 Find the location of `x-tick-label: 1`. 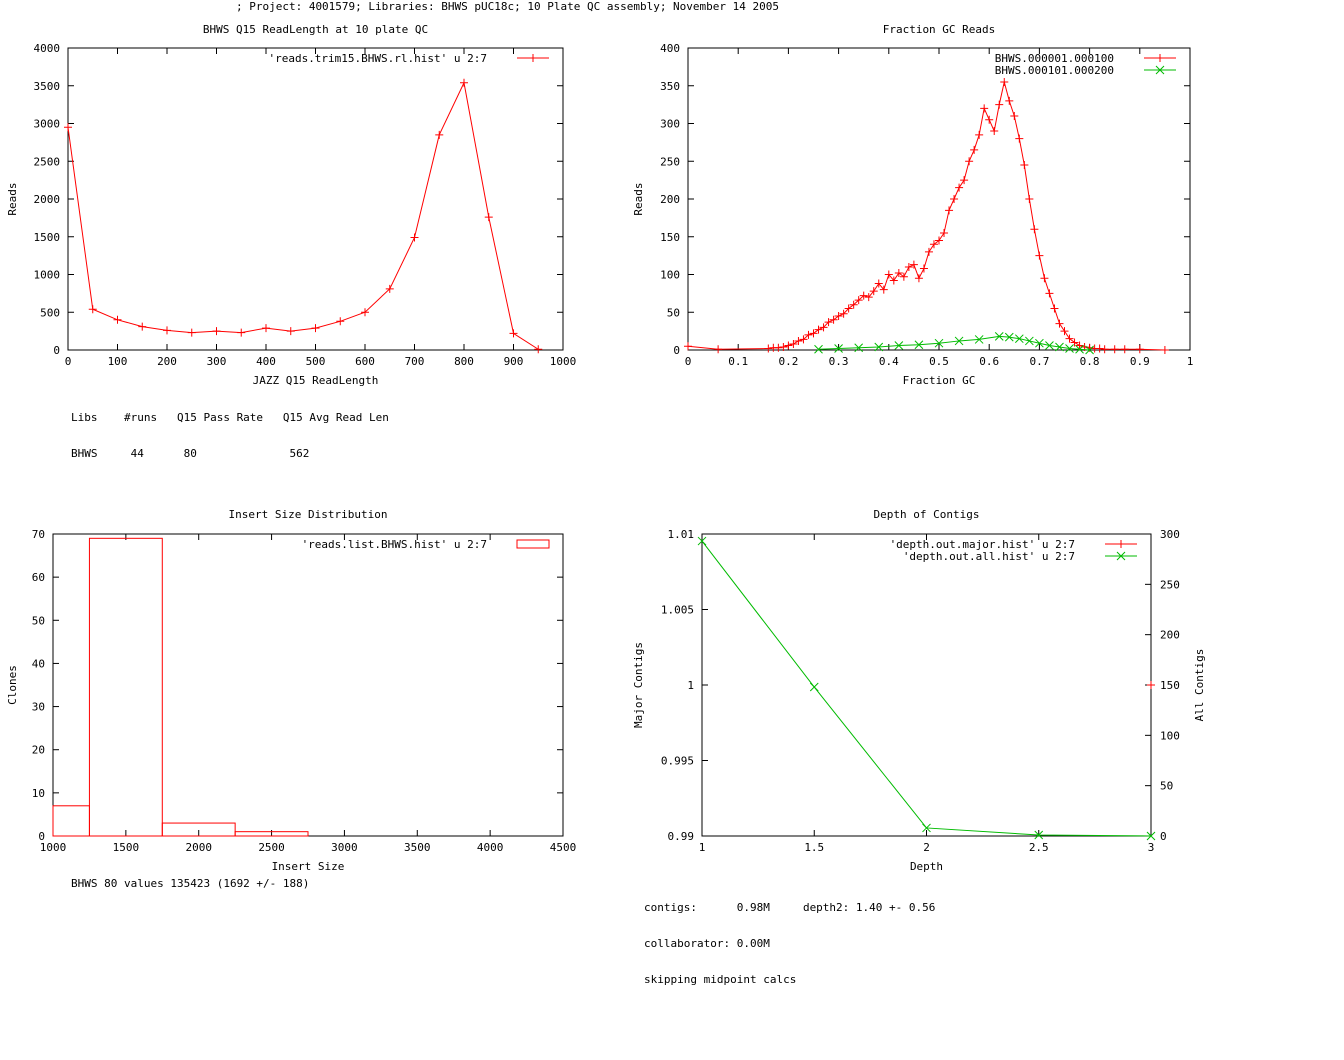

x-tick-label: 1 is located at coordinates (702, 847).